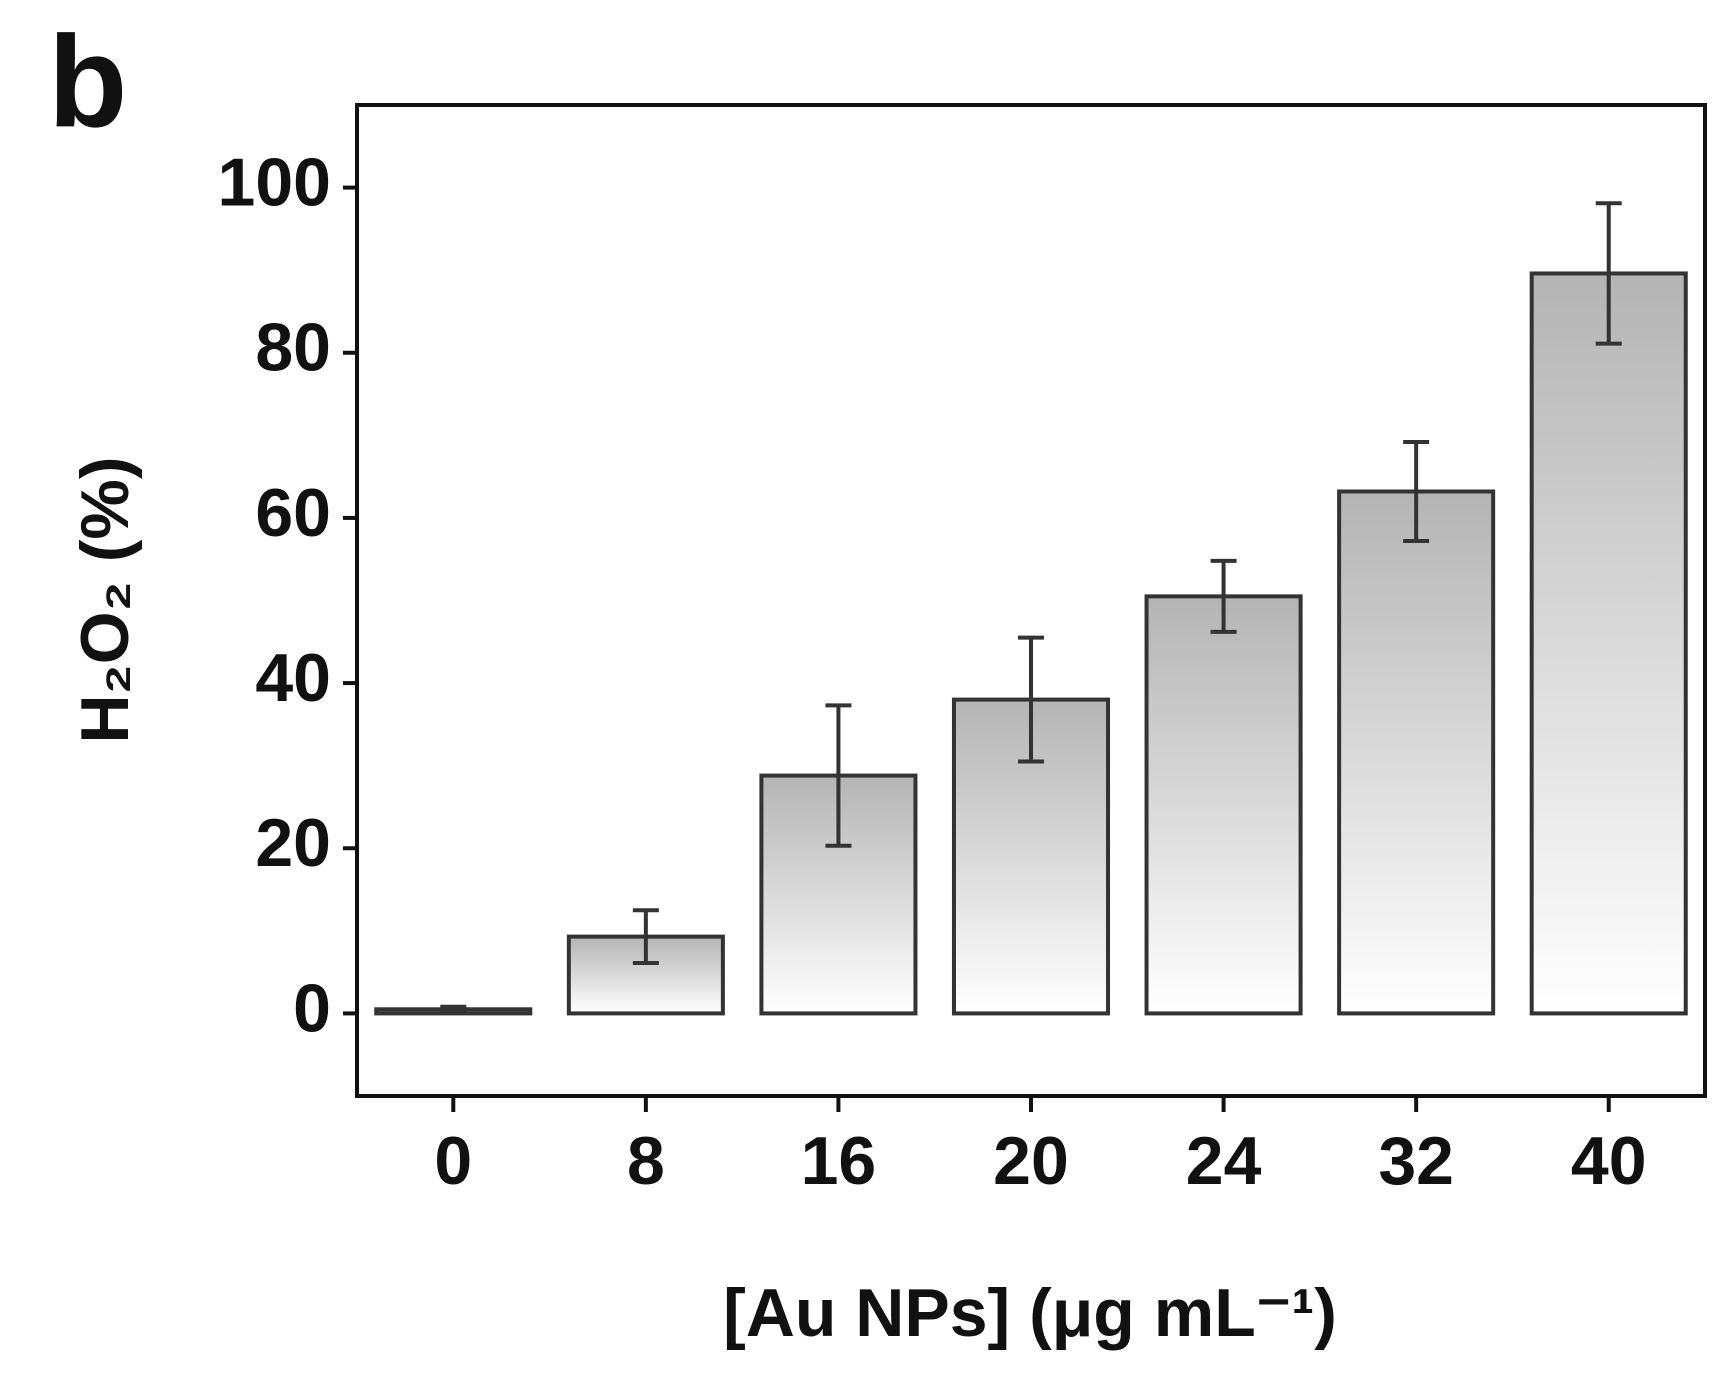 Image resolution: width=1722 pixels, height=1378 pixels. What do you see at coordinates (312, 1008) in the screenshot?
I see `y-tick-label: 0` at bounding box center [312, 1008].